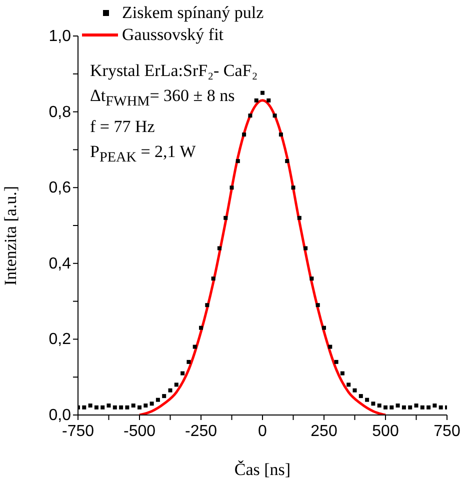  What do you see at coordinates (162, 98) in the screenshot?
I see `text: Δt$_{FWHM}$= 360 ± 8 ns` at bounding box center [162, 98].